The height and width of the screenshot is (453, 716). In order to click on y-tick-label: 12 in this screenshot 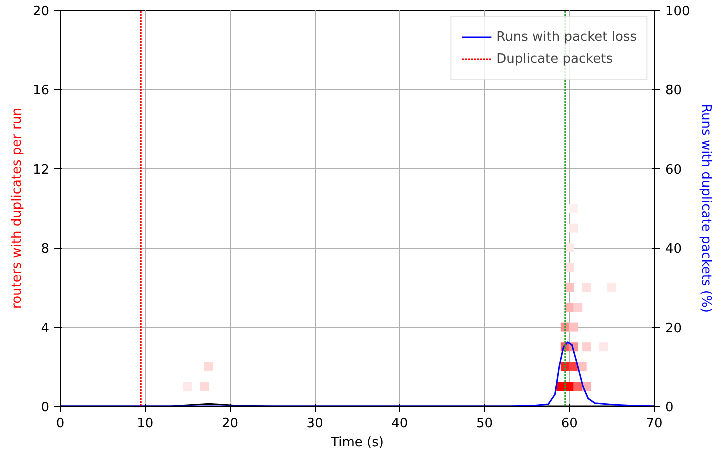, I will do `click(41, 170)`.